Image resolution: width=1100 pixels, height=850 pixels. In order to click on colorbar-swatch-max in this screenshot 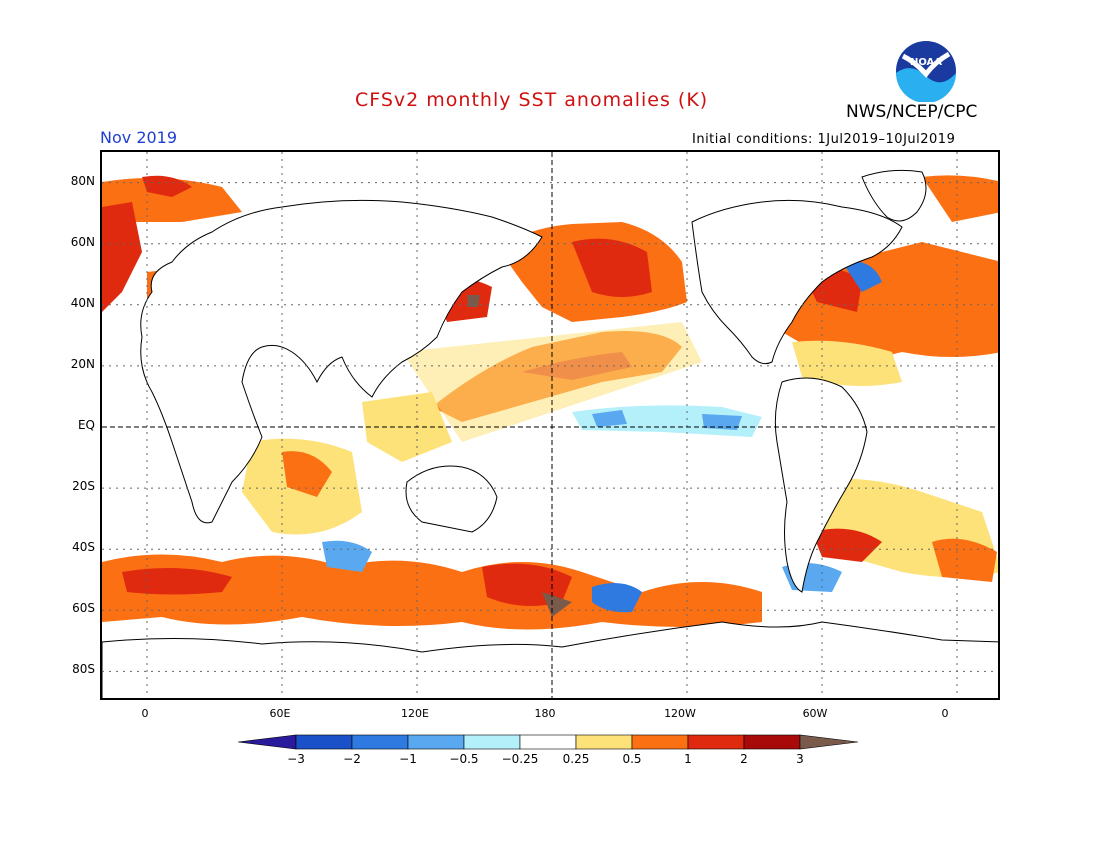, I will do `click(829, 742)`.